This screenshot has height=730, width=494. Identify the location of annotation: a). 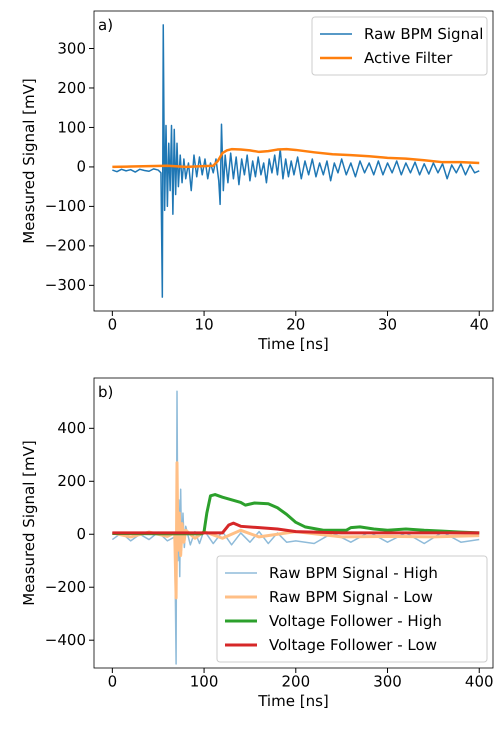
(106, 25).